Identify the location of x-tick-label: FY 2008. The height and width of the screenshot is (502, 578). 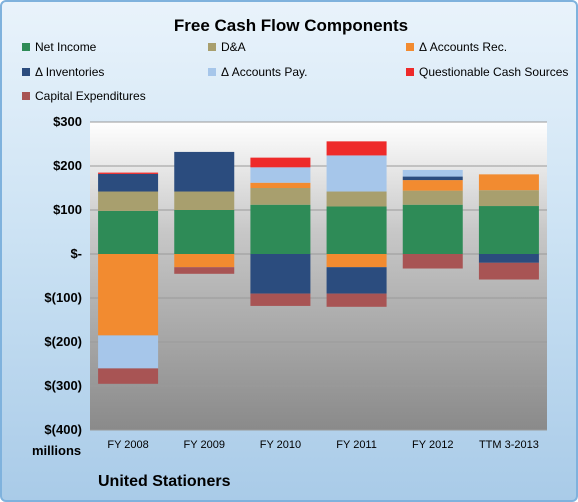
(127, 445).